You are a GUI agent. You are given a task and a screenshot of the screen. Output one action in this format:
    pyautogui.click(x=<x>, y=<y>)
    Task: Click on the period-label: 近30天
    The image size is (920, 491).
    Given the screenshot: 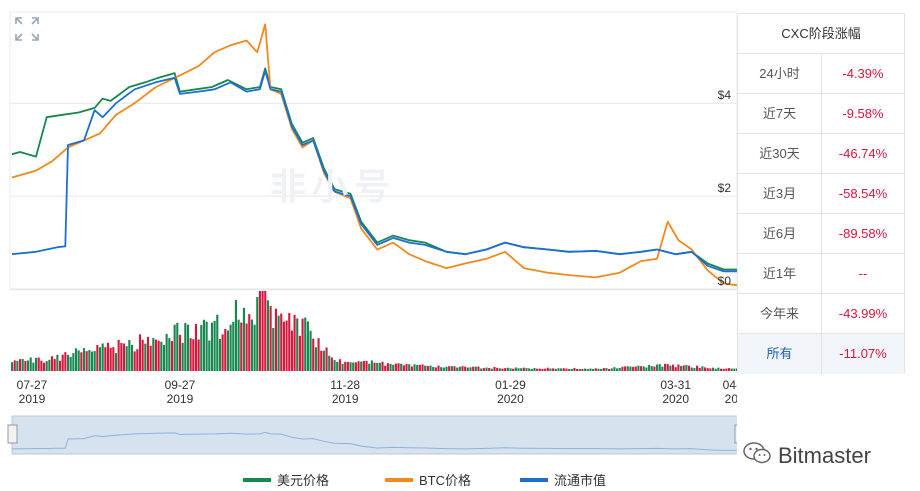 What is the action you would take?
    pyautogui.click(x=780, y=153)
    